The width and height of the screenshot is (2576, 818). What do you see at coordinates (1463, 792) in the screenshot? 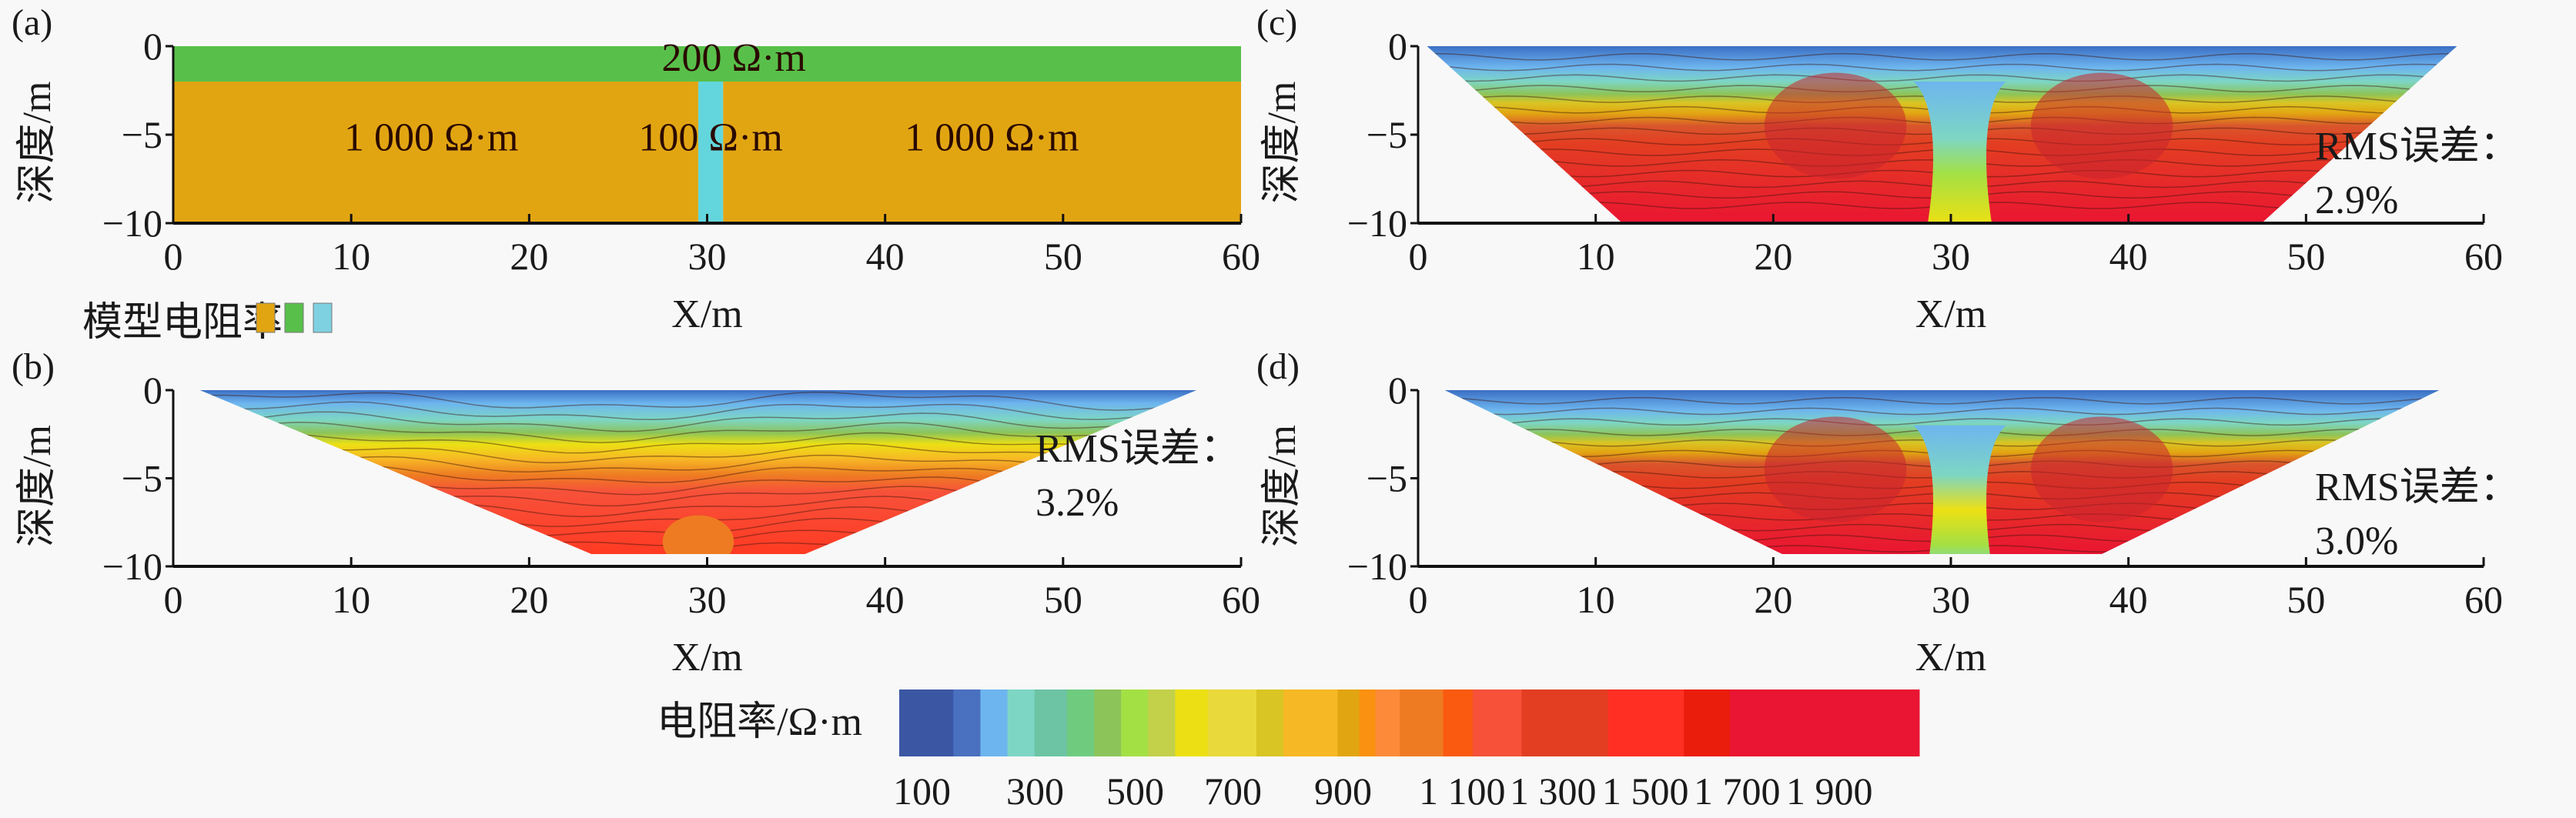
I see `colorbar-tick-label: 1 100` at bounding box center [1463, 792].